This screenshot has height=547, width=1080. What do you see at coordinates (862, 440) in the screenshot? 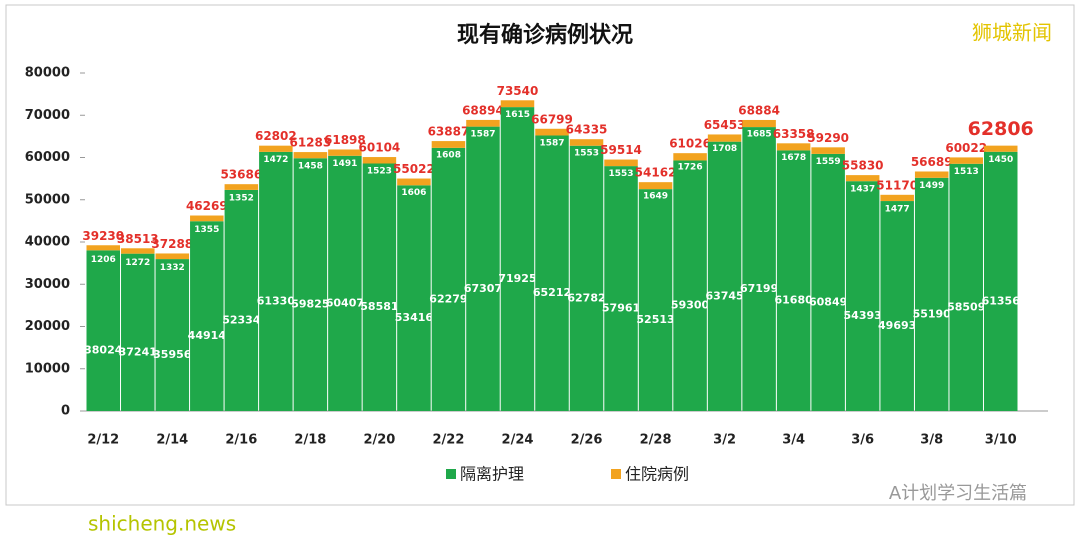
I see `x-tick-label: 3/6` at bounding box center [862, 440].